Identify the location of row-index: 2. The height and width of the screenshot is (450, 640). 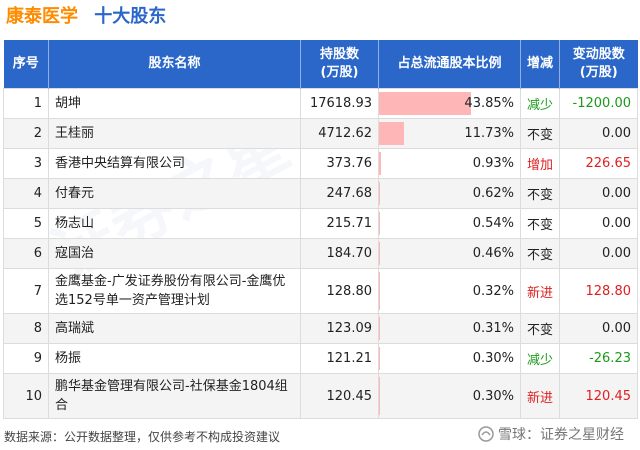
(26, 133).